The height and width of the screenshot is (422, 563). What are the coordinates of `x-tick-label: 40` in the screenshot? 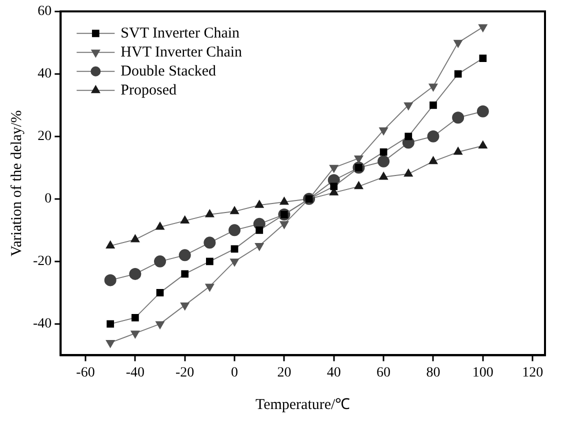 It's located at (333, 372).